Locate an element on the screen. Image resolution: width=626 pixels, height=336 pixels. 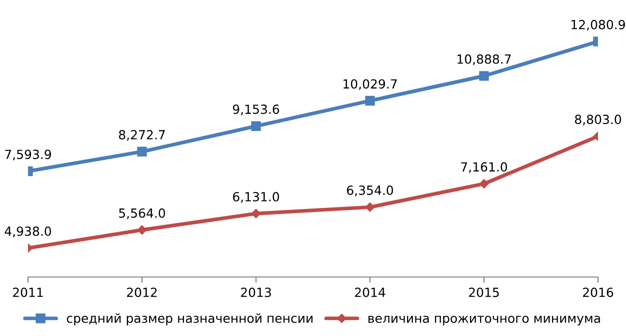
data-label: 8,272.7 is located at coordinates (141, 135).